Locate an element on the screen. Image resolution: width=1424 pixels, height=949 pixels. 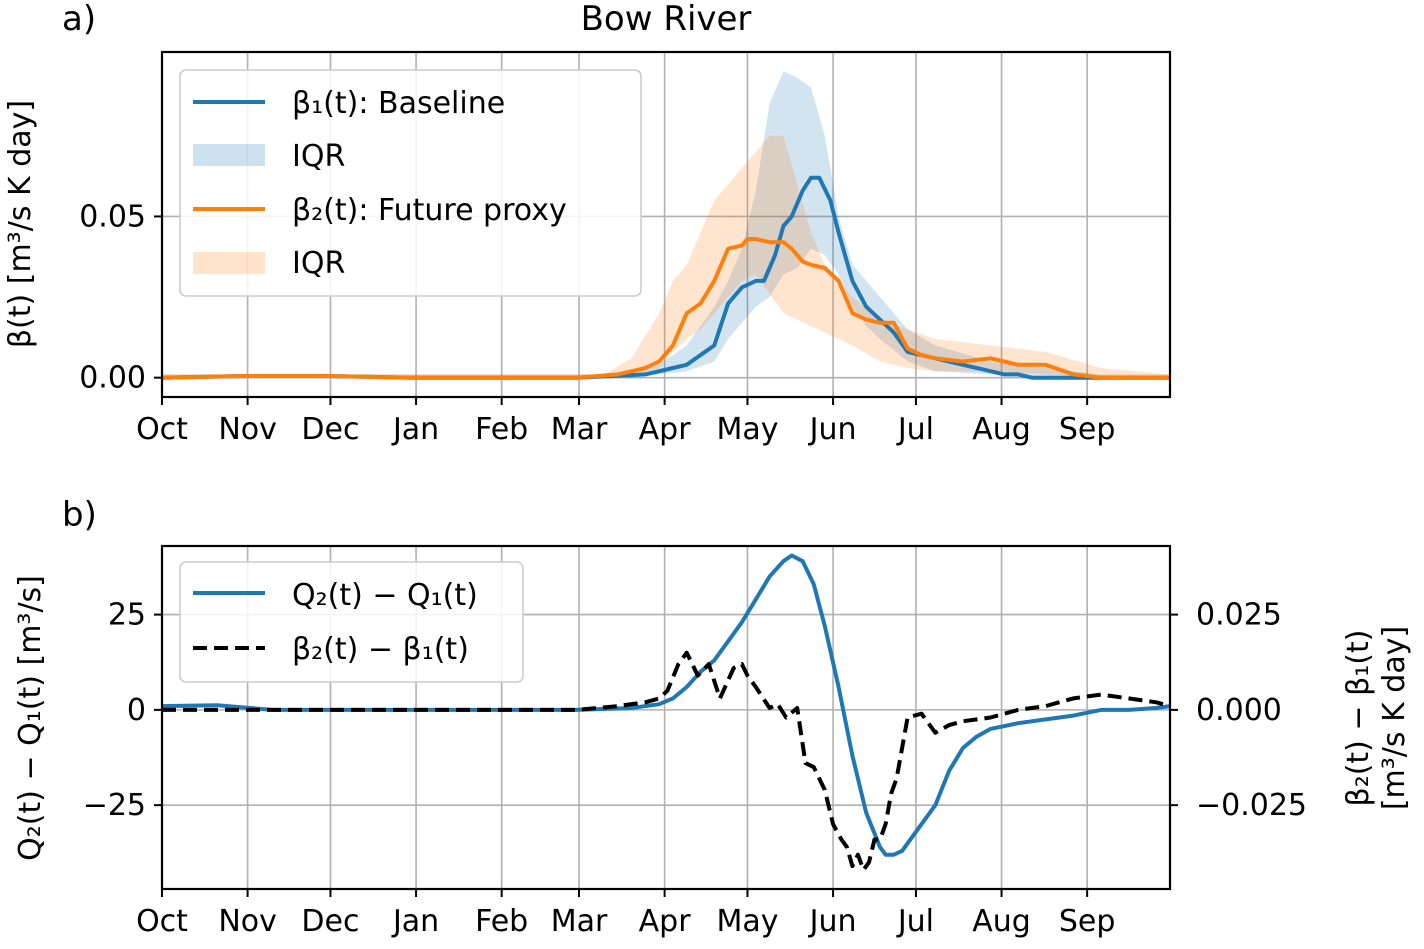
right-y-tick-label: 0.000 is located at coordinates (1239, 710).